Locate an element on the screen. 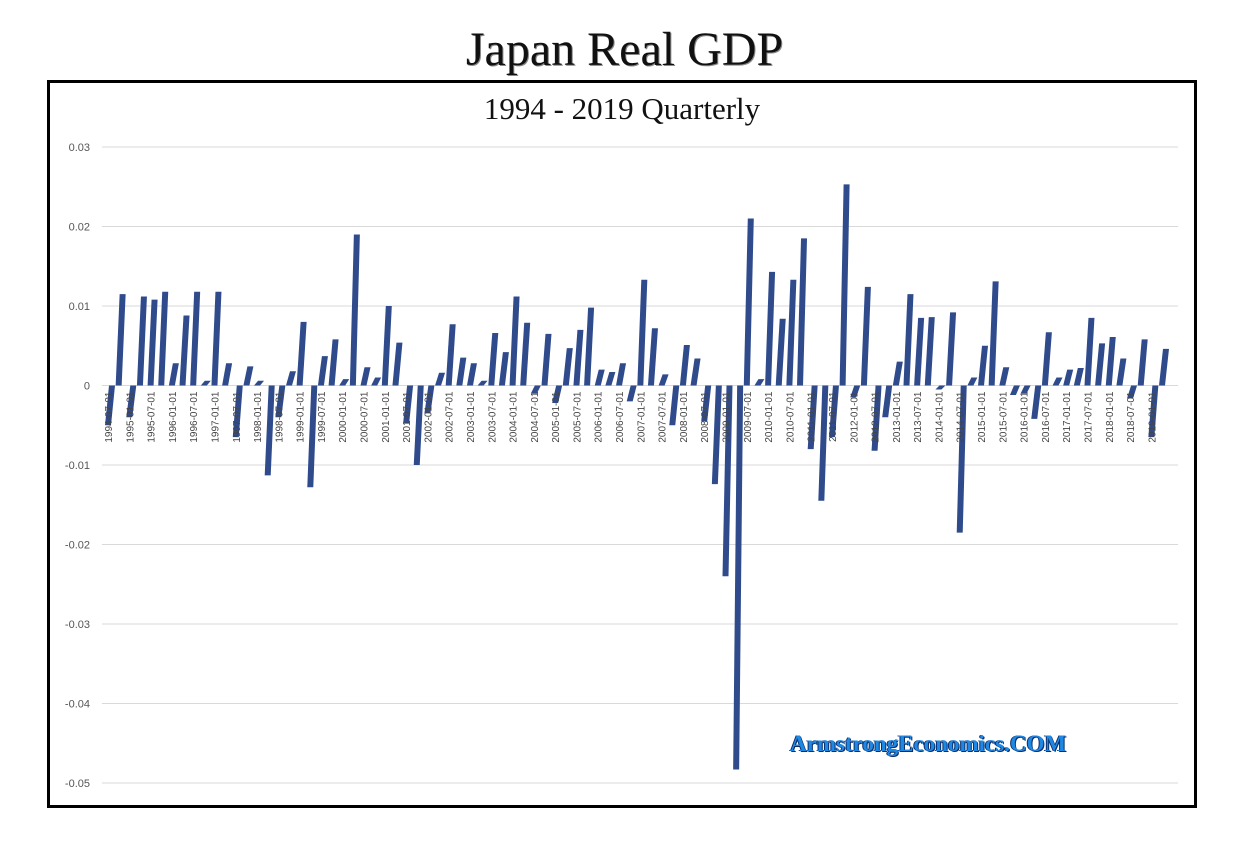 This screenshot has height=861, width=1249. x-tick-label: 2019-01-01 is located at coordinates (1152, 417).